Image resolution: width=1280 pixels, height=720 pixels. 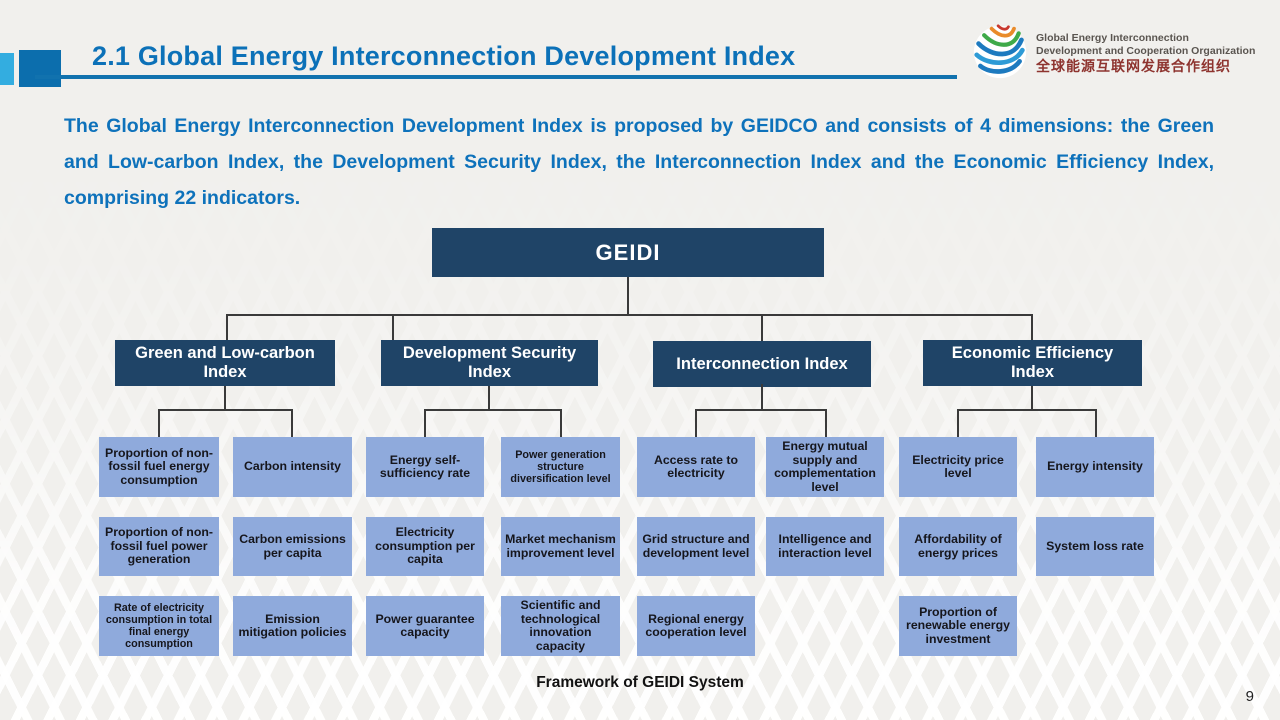 I want to click on header-accent-bar-light, so click(x=7, y=69).